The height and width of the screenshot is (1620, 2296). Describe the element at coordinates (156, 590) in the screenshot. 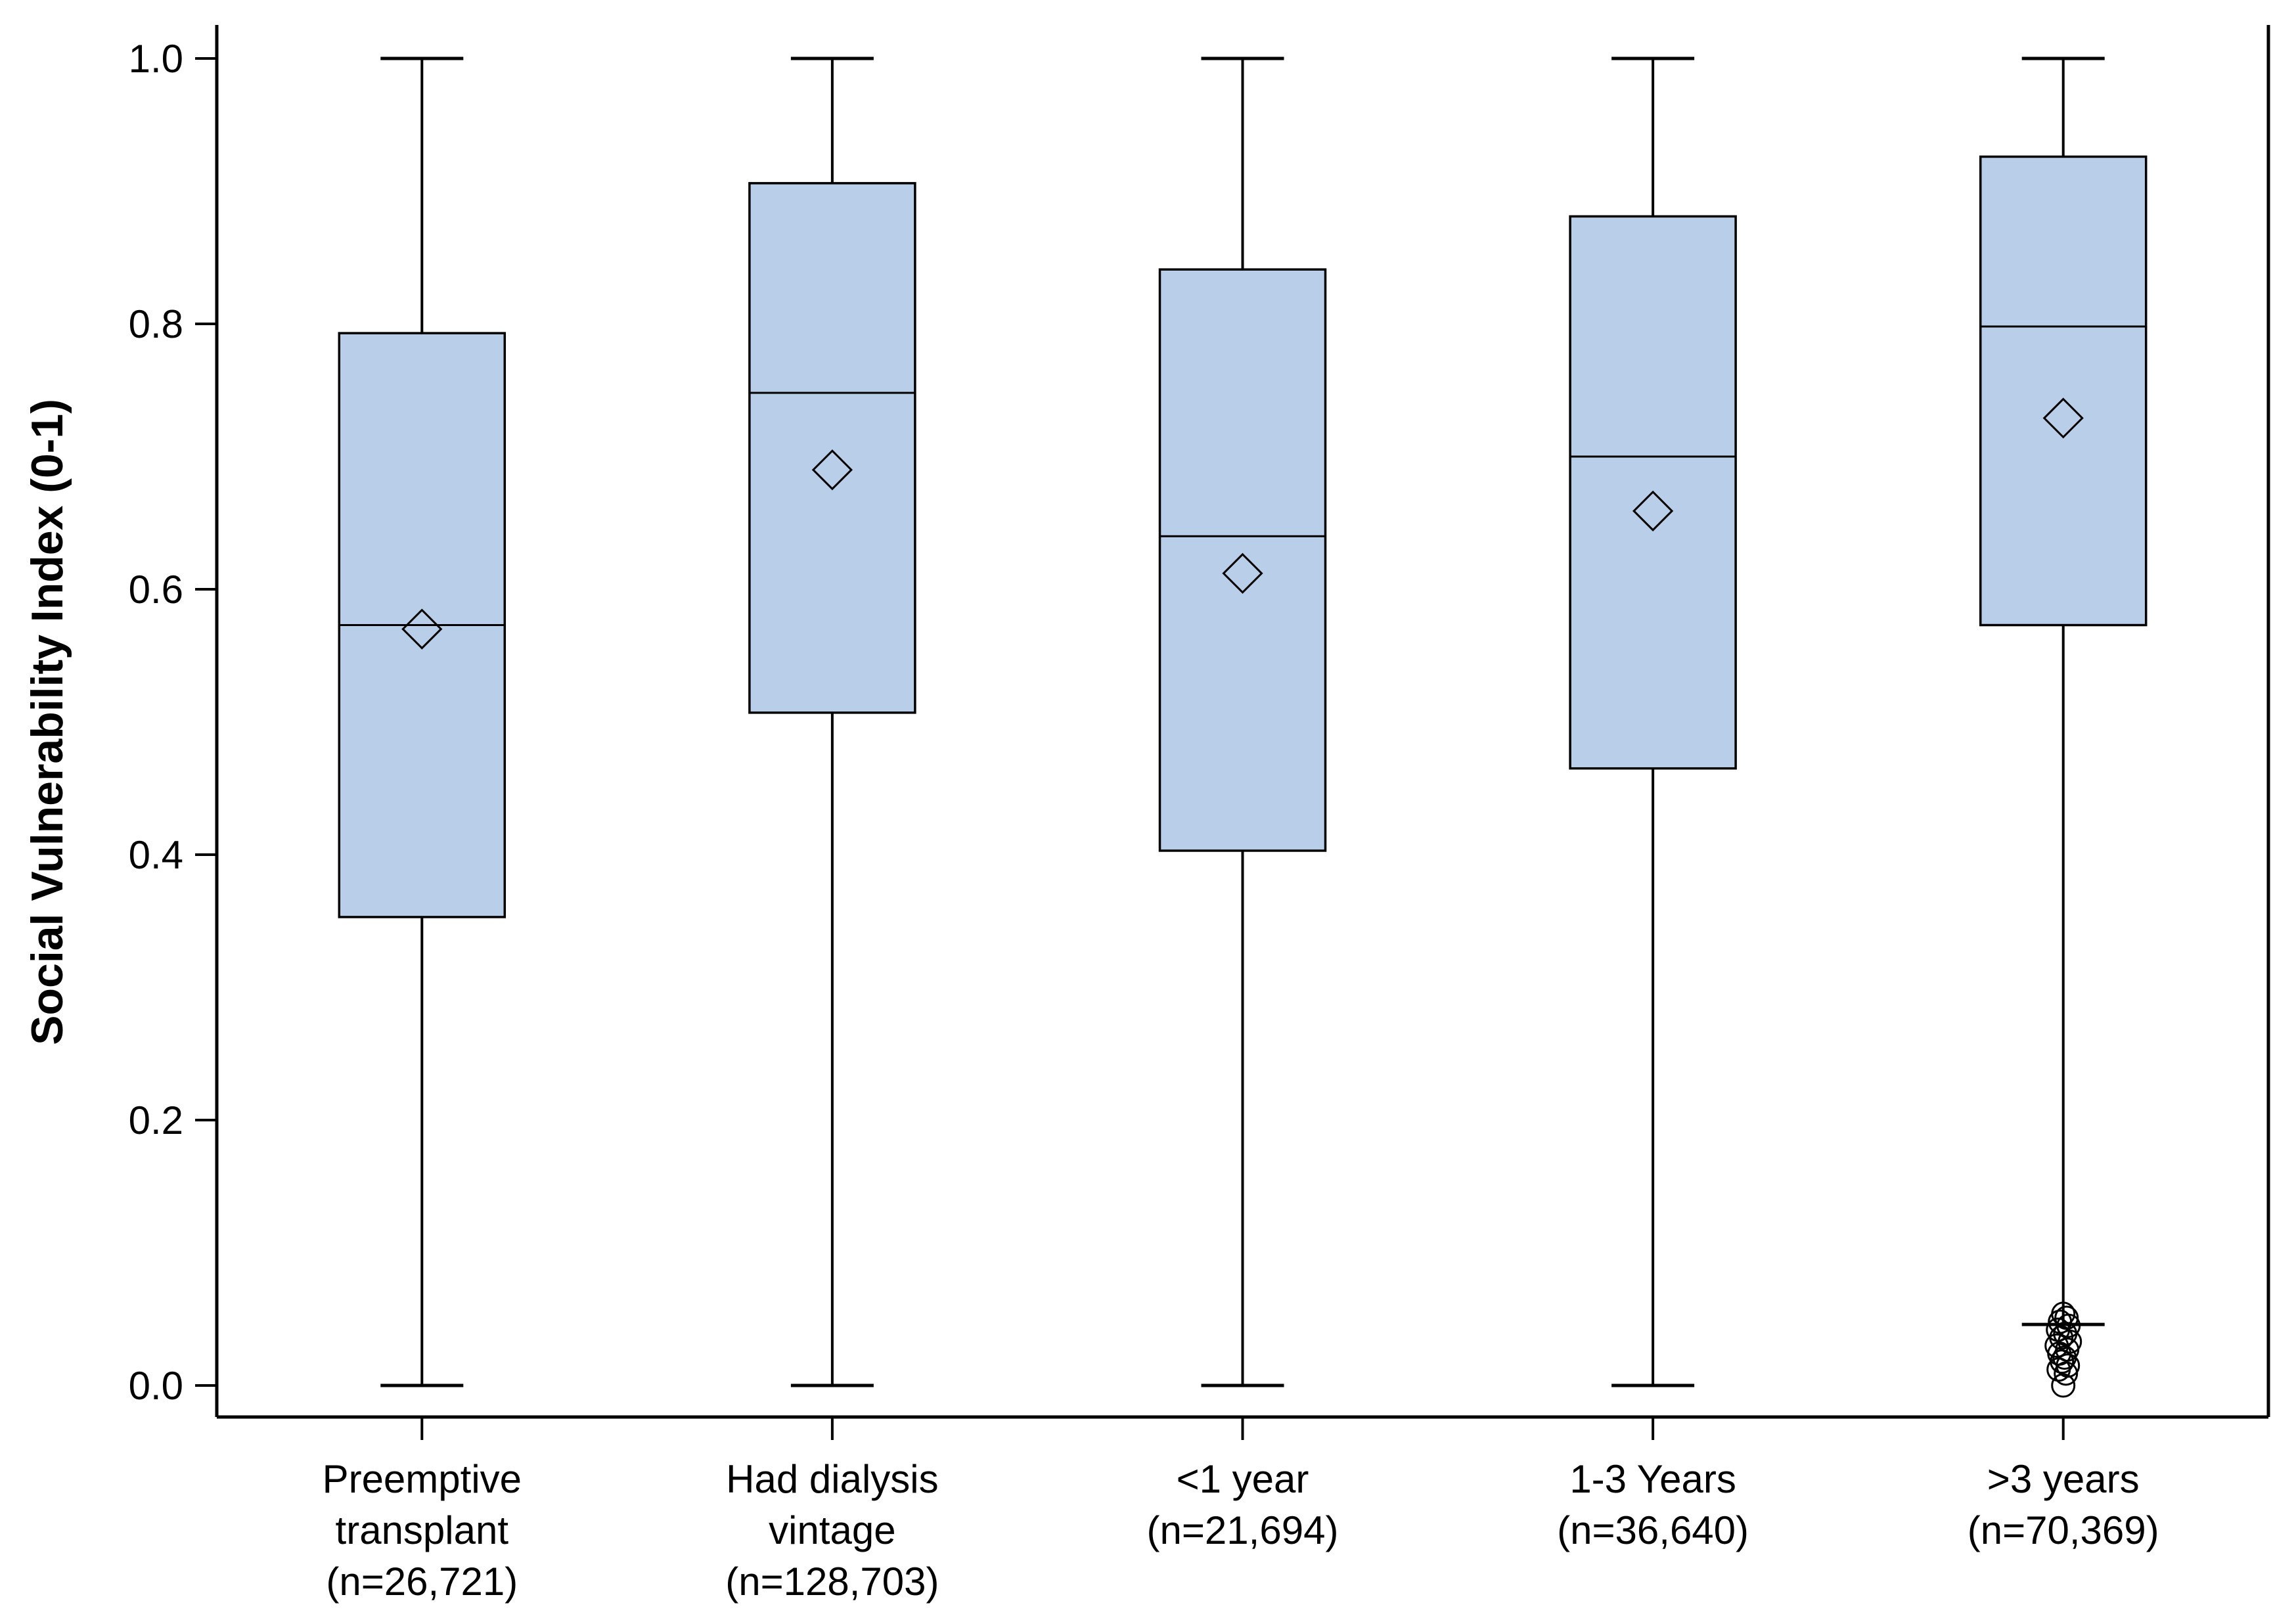

I see `y-tick-label: 0.6` at that location.